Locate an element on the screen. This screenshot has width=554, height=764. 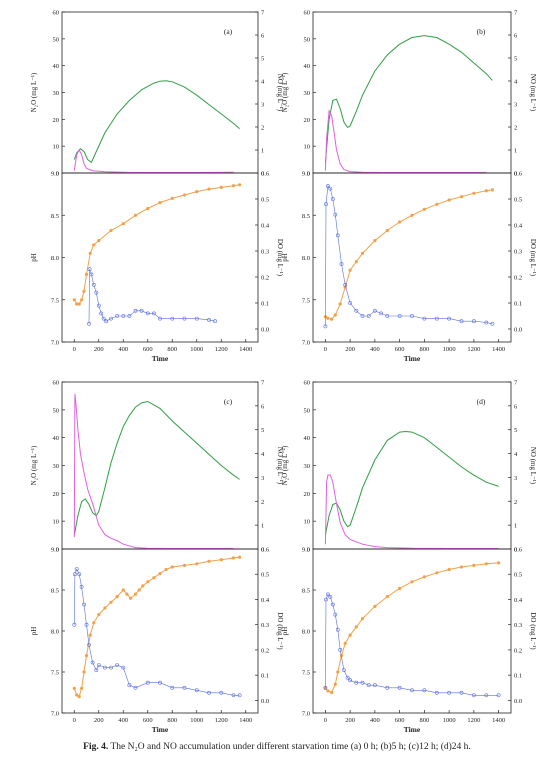
left-tick-label: 8.5 is located at coordinates (306, 591).